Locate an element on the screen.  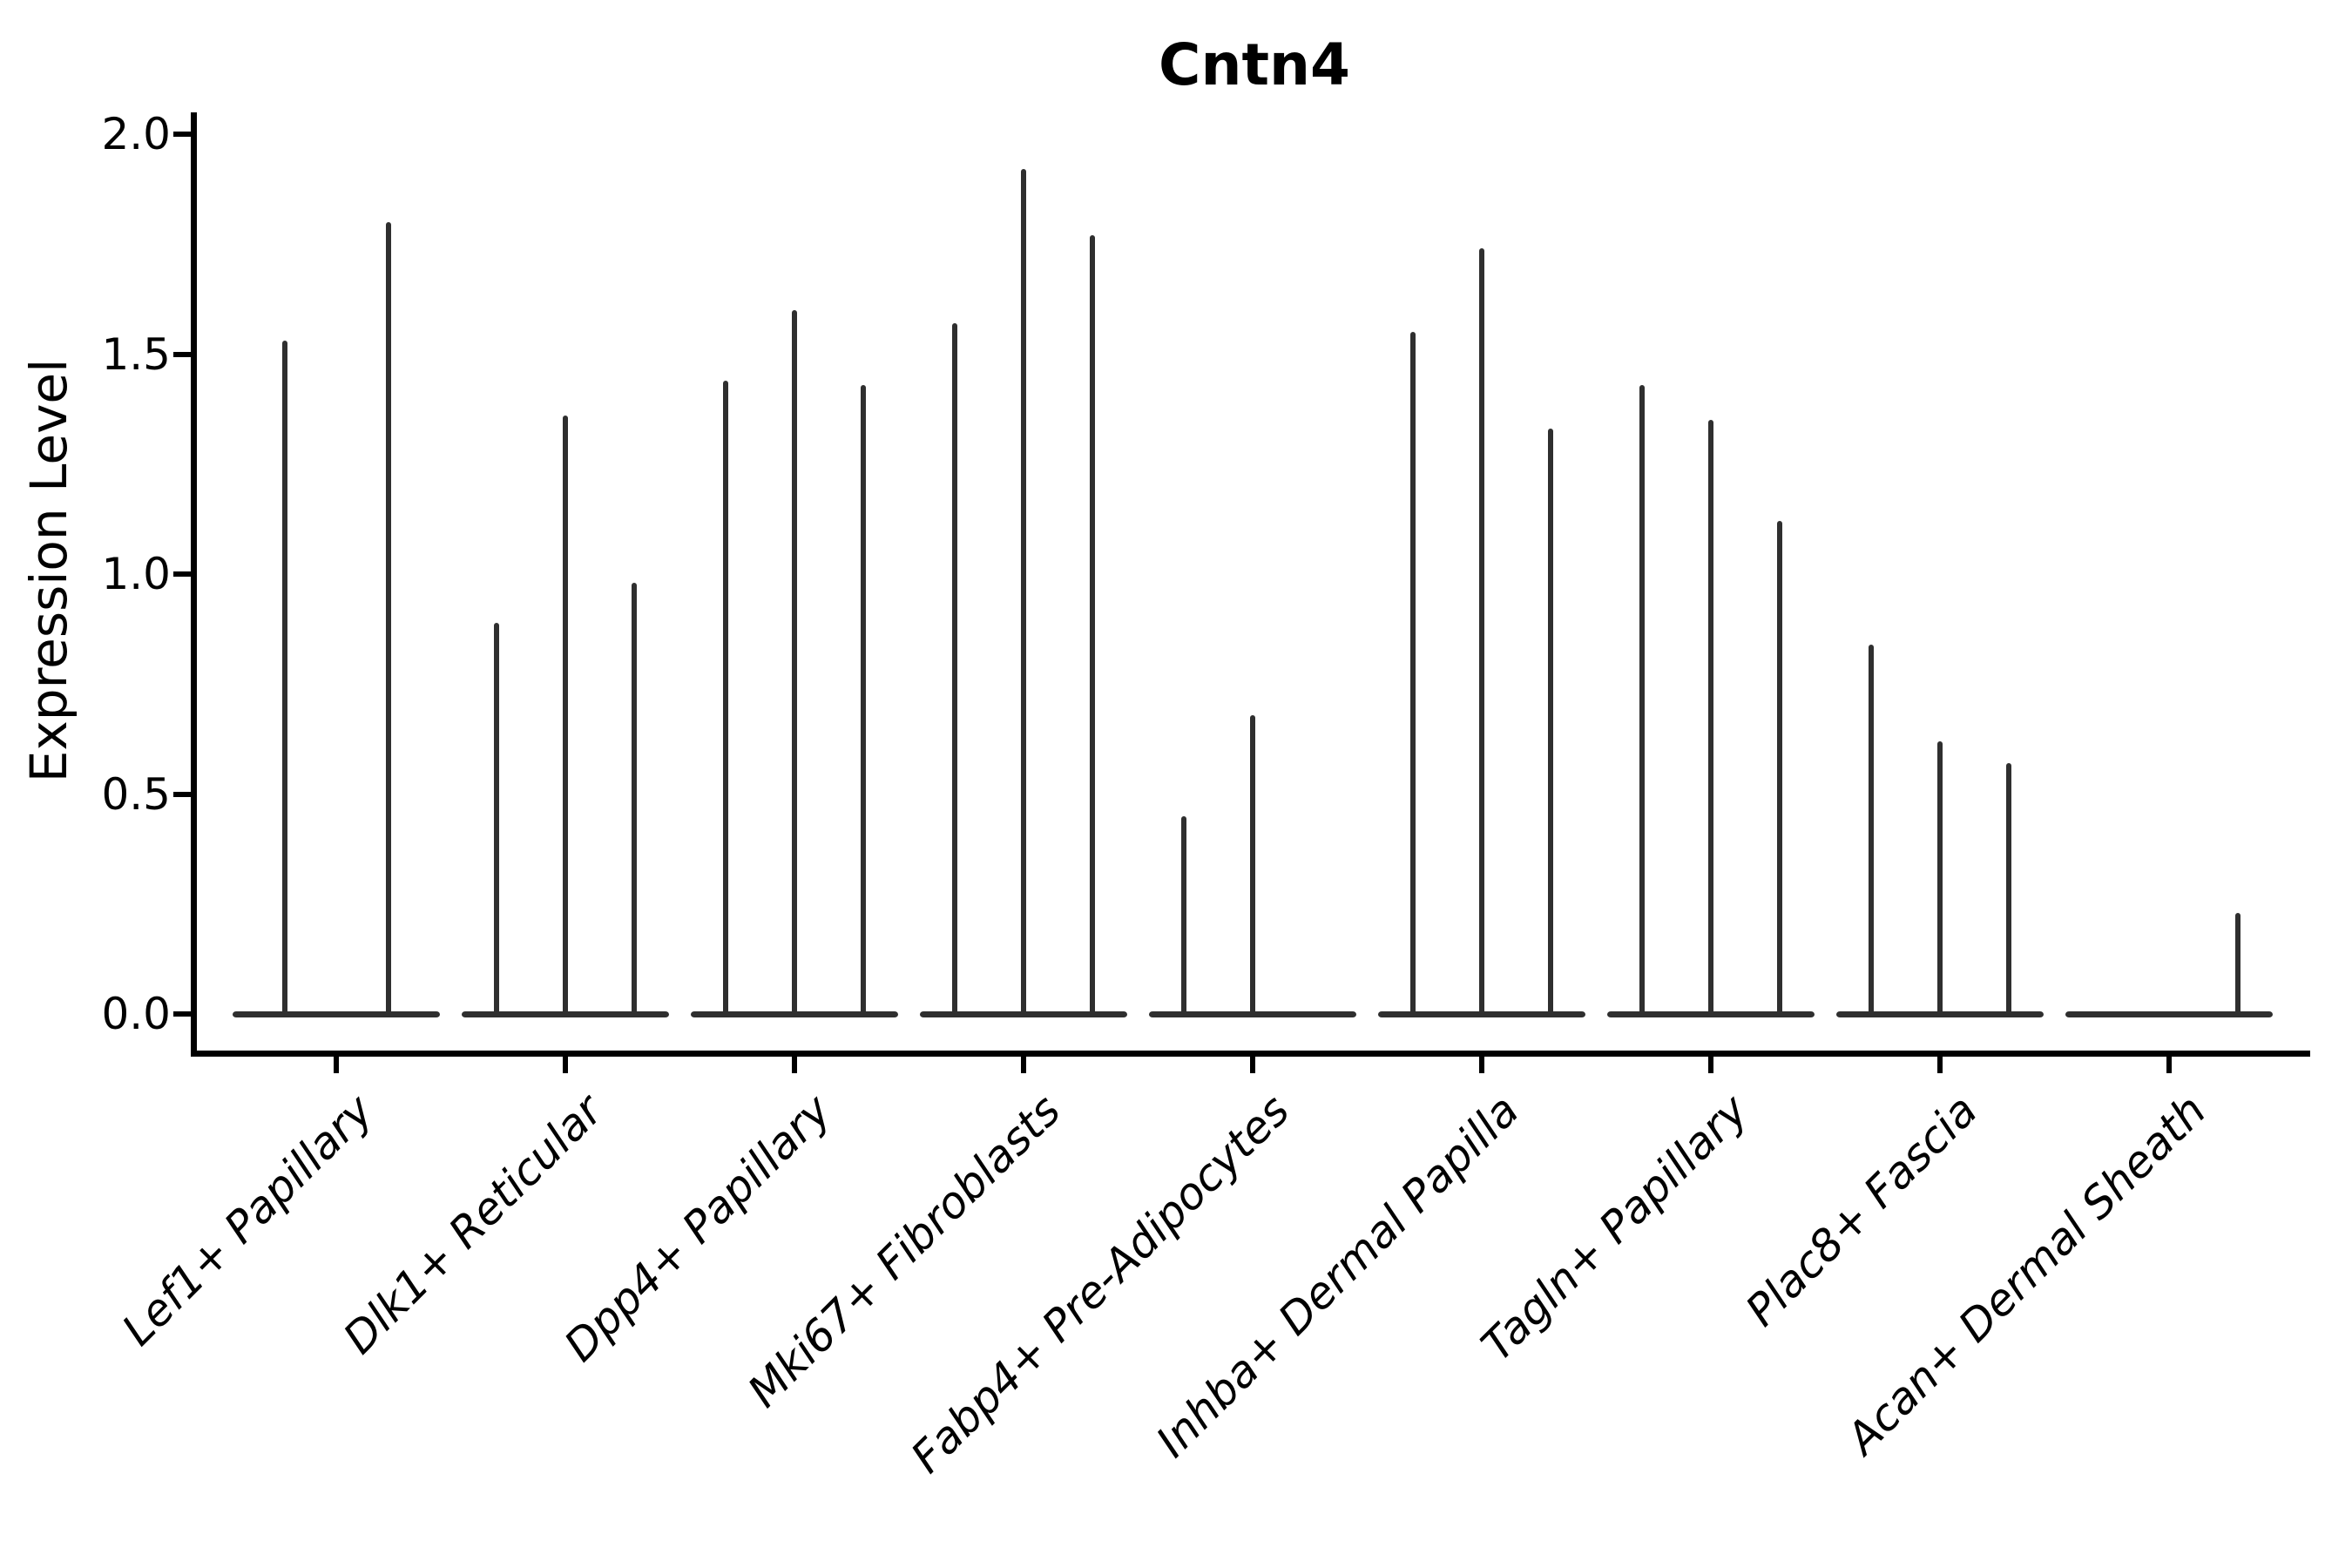
x-tick-label: Fabp4+ Pre-Adipocytes is located at coordinates (1101, 1284).